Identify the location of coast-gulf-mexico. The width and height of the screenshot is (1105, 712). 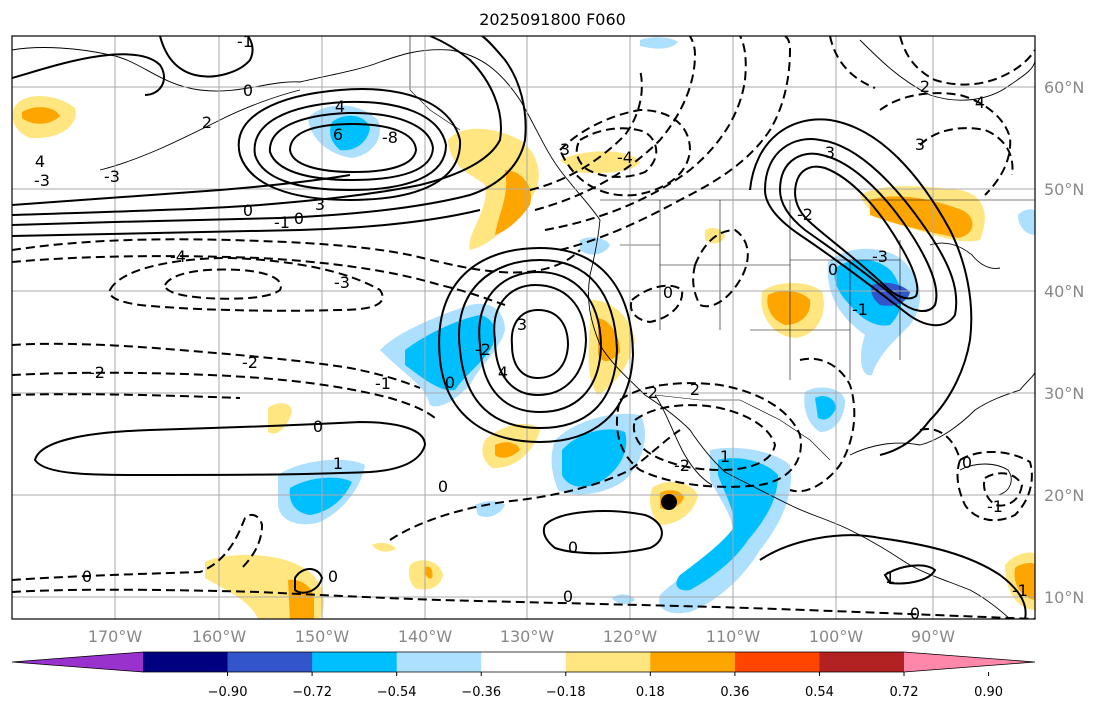
(942, 413).